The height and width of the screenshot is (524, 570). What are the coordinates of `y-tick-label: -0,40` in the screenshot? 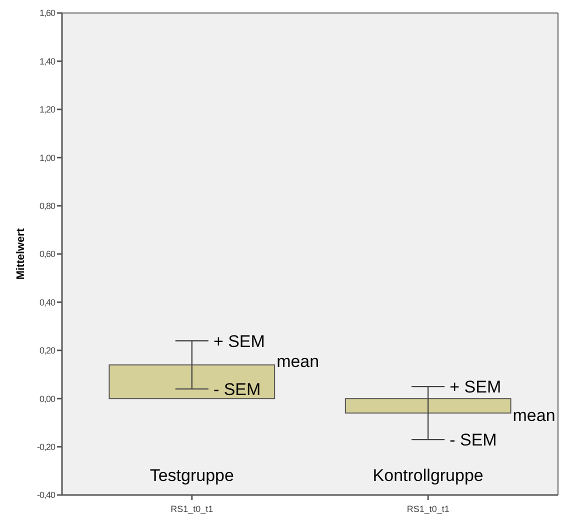 It's located at (46, 495).